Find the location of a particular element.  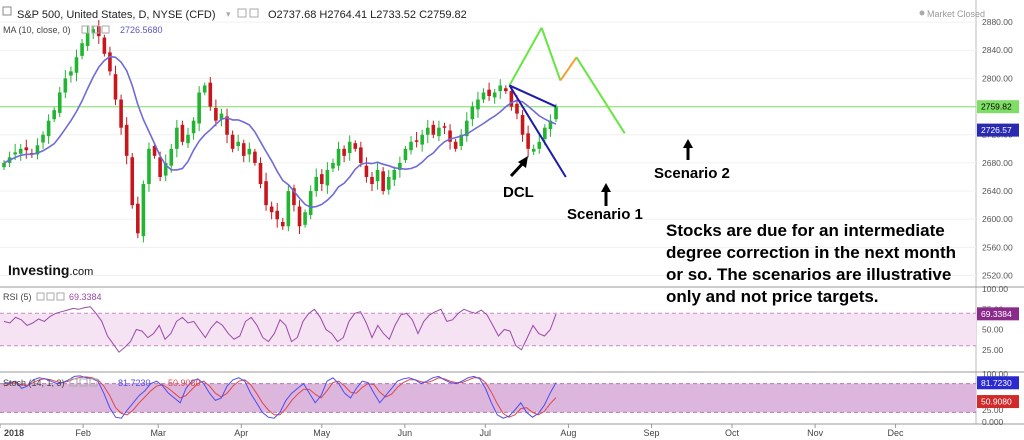

dcl-arrow is located at coordinates (518, 167).